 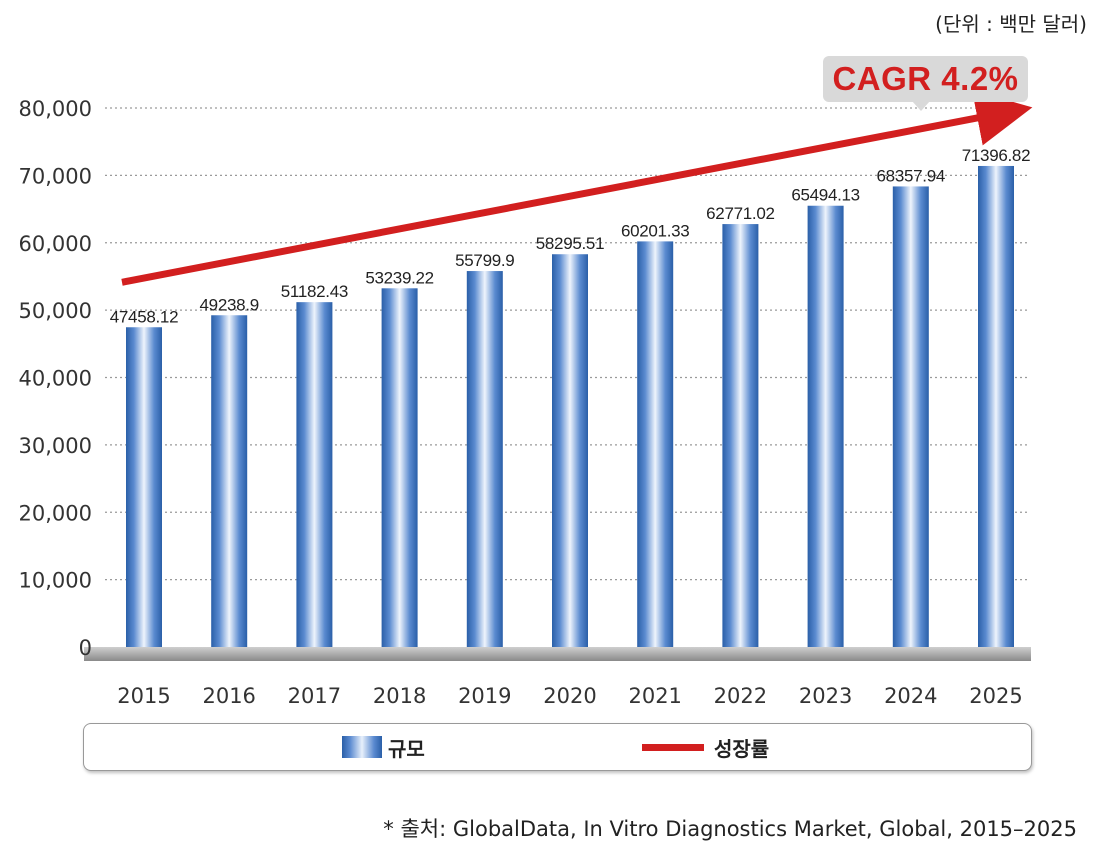 I want to click on x-tick-label: 2017, so click(x=314, y=696).